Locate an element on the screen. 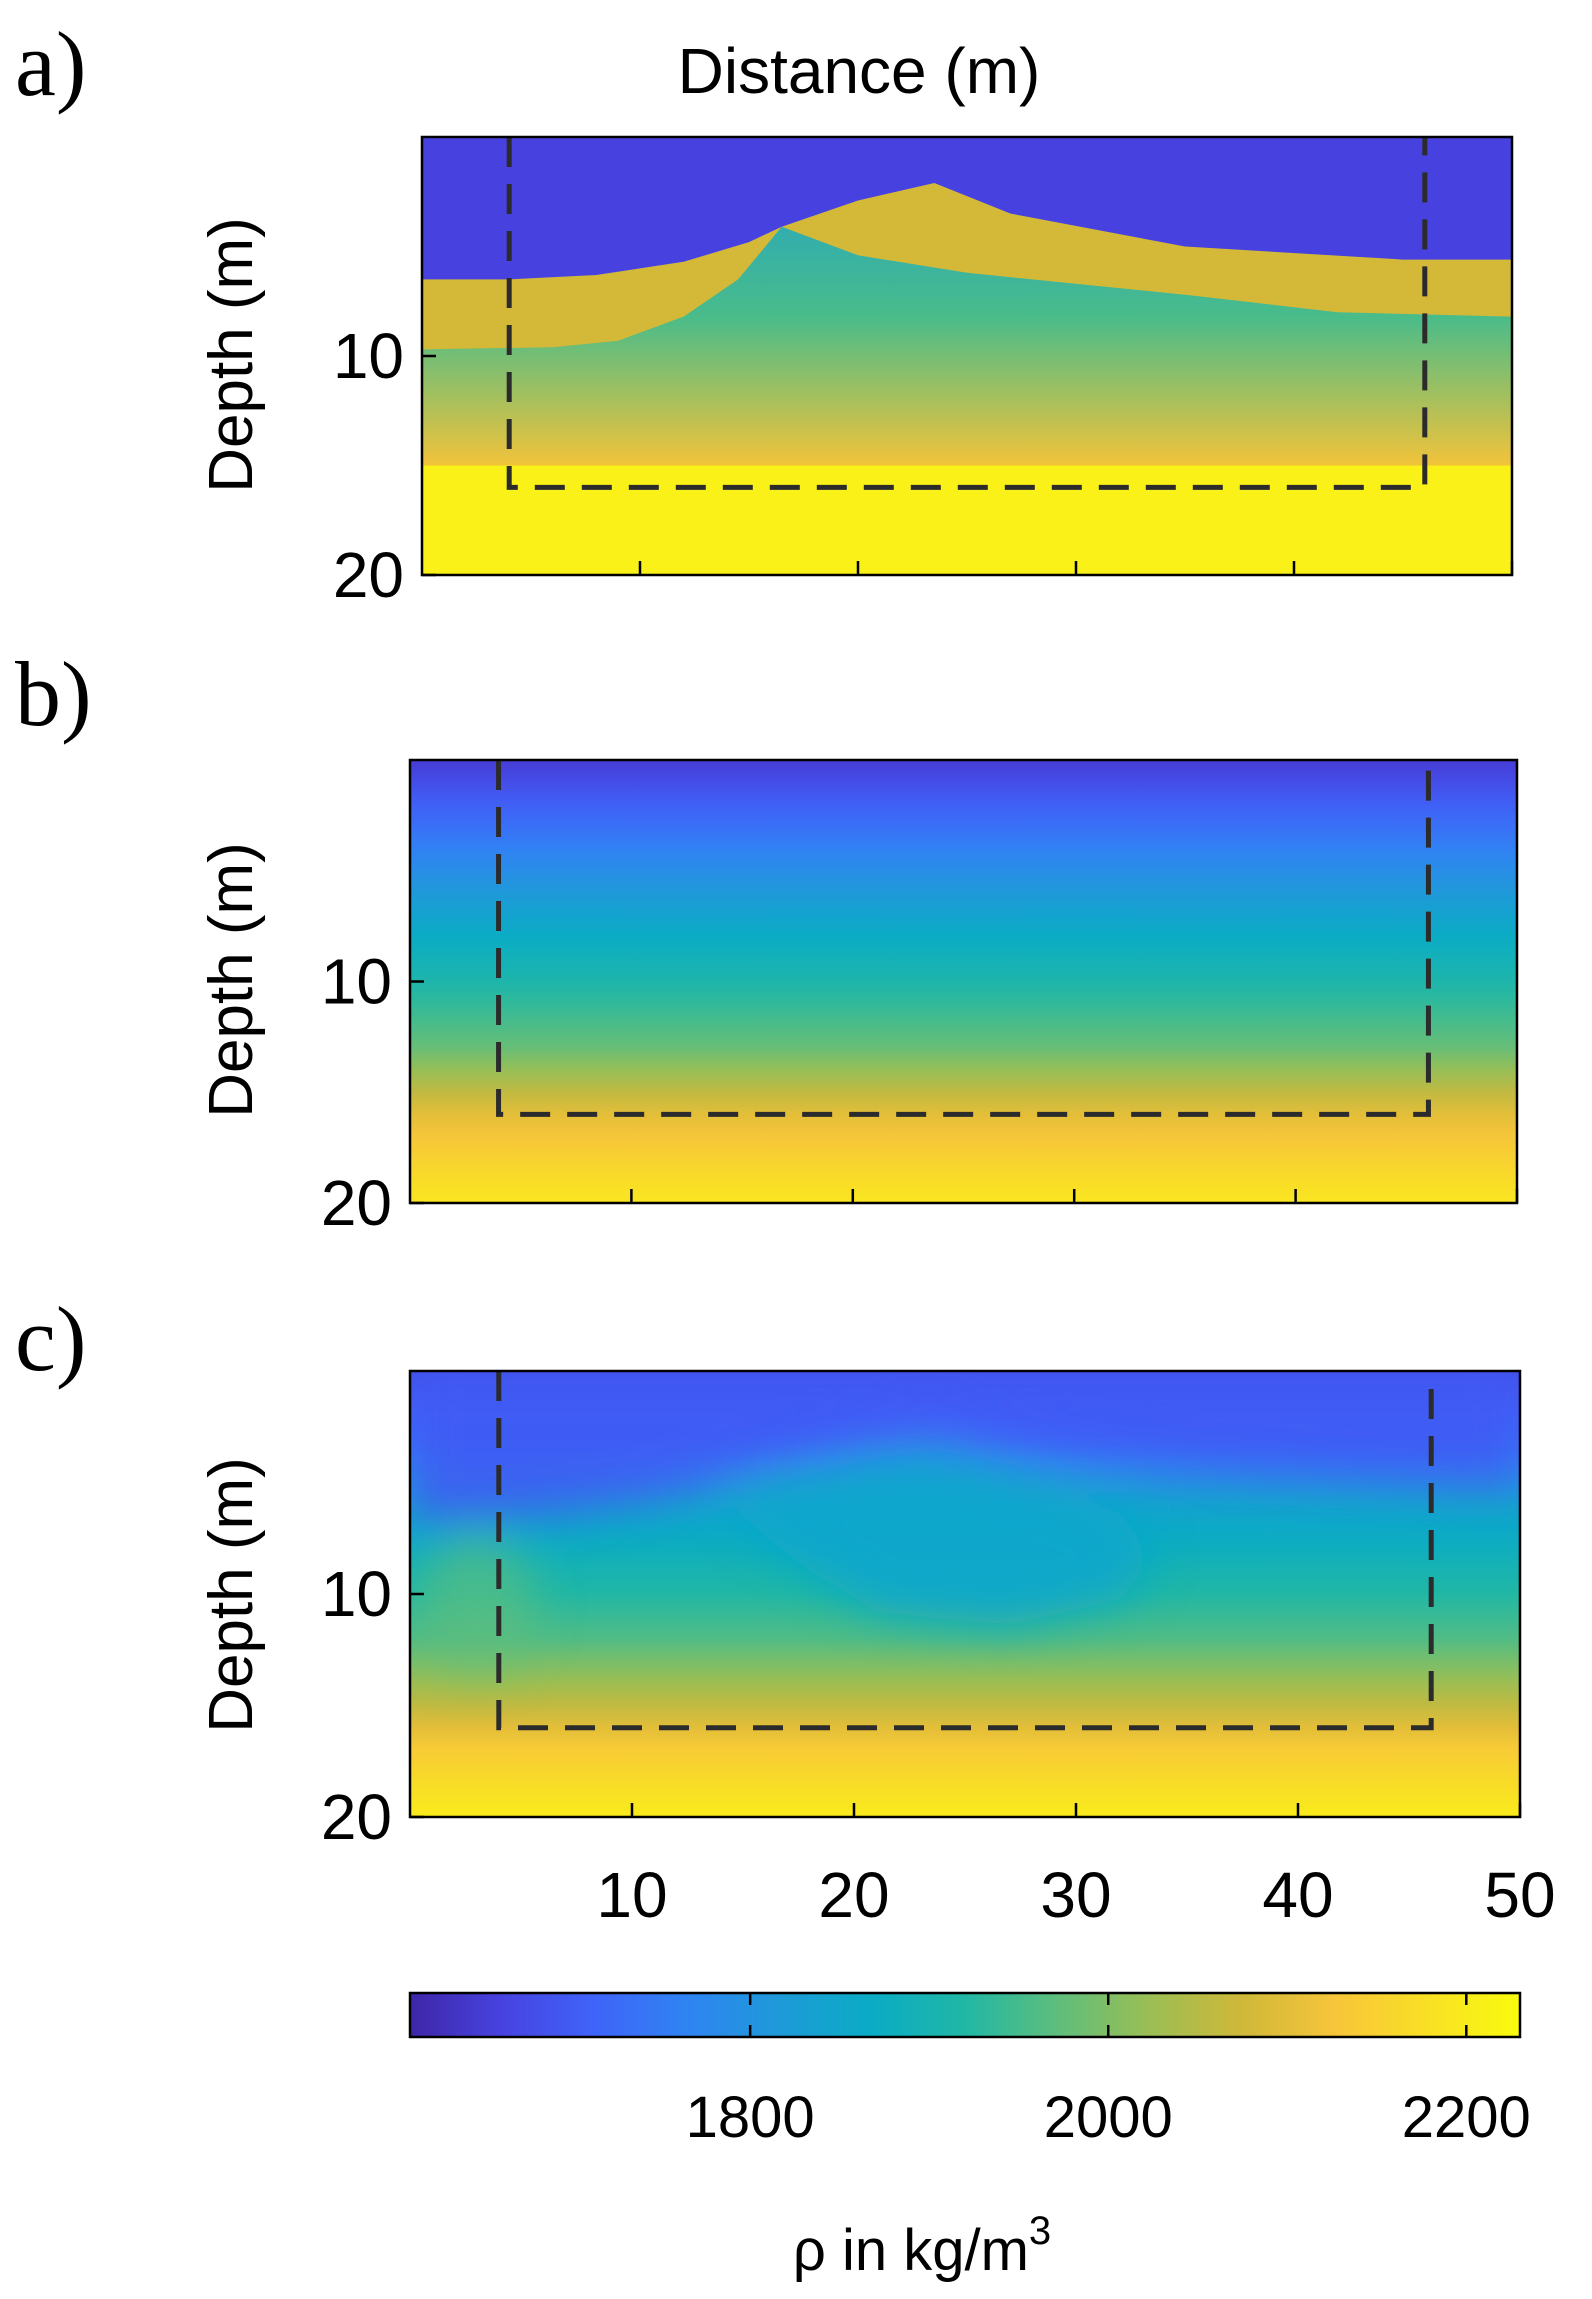 This screenshot has width=1592, height=2299. y-tick-label-a-20: 20 is located at coordinates (368, 575).